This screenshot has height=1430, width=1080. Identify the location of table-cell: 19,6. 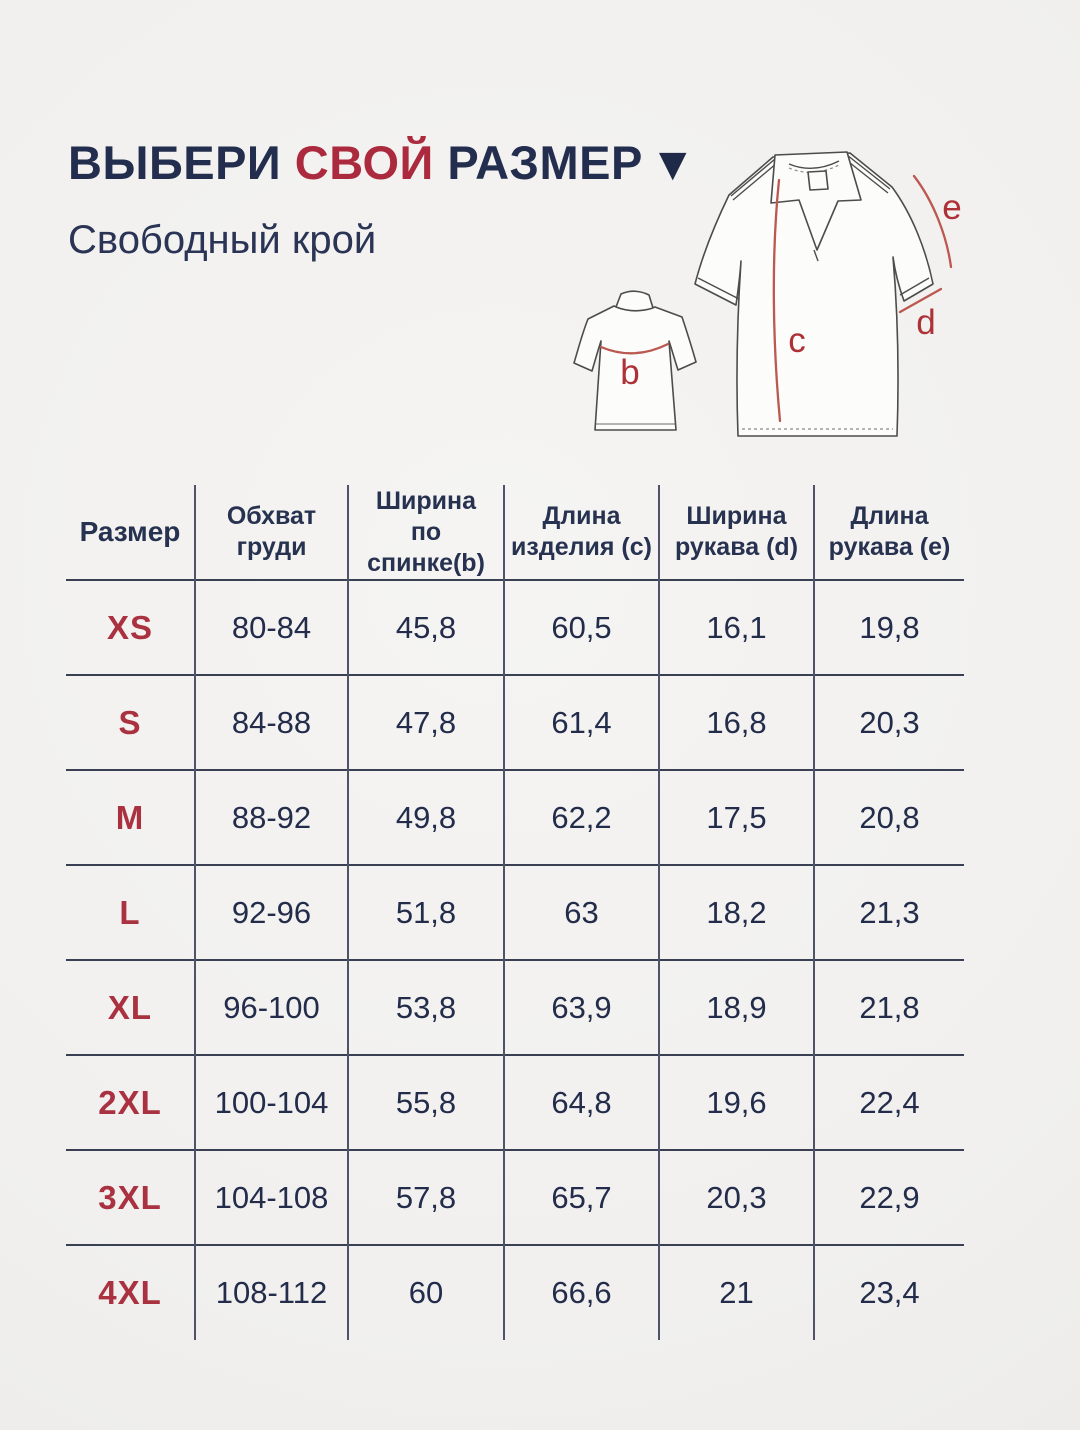
(736, 1102).